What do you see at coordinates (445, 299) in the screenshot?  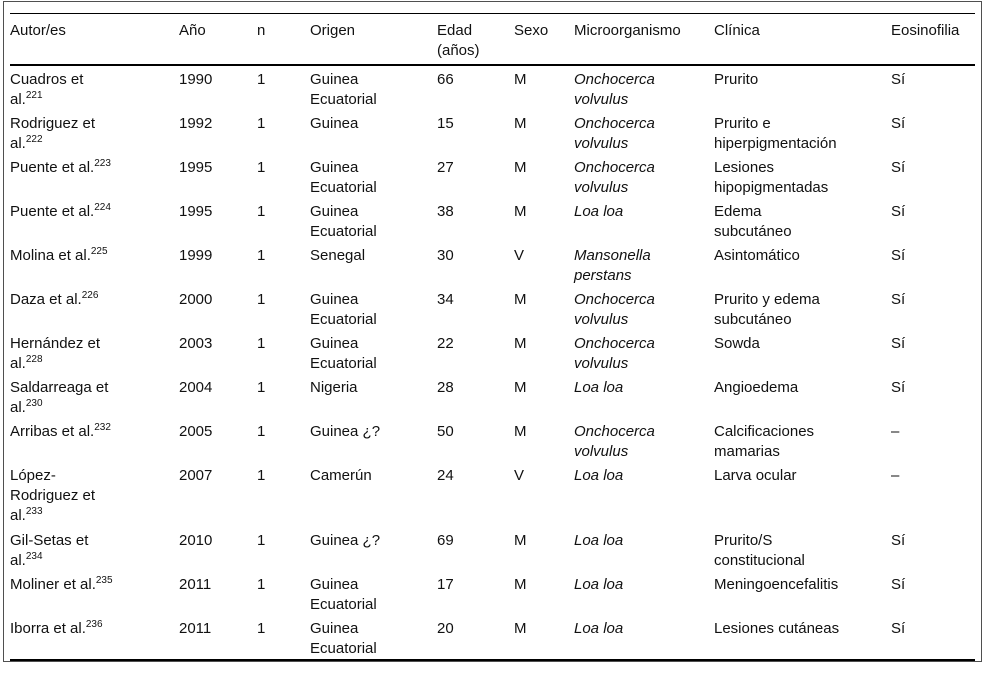 I see `cell-edad: 34` at bounding box center [445, 299].